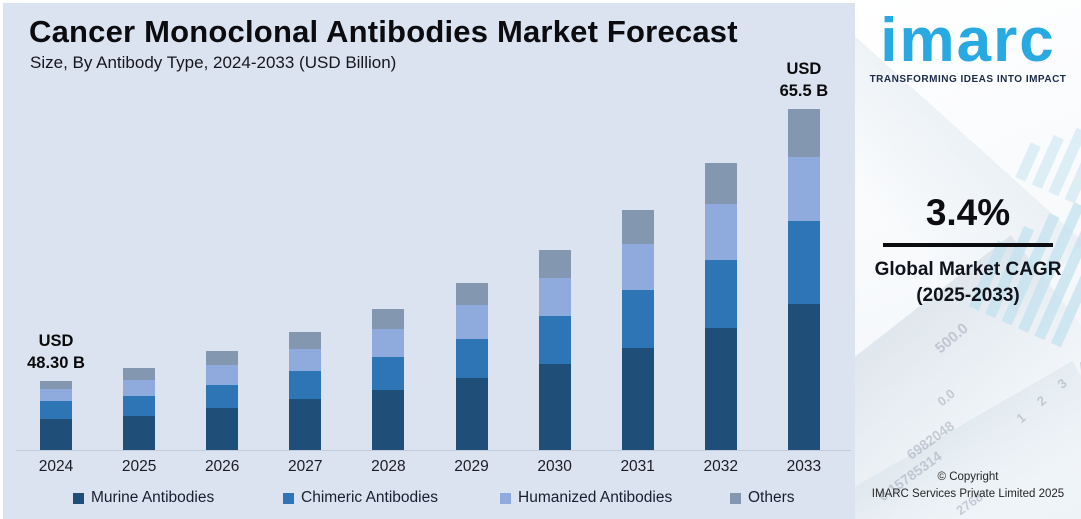  What do you see at coordinates (968, 295) in the screenshot?
I see `cagr-label-line2: (2025-2033)` at bounding box center [968, 295].